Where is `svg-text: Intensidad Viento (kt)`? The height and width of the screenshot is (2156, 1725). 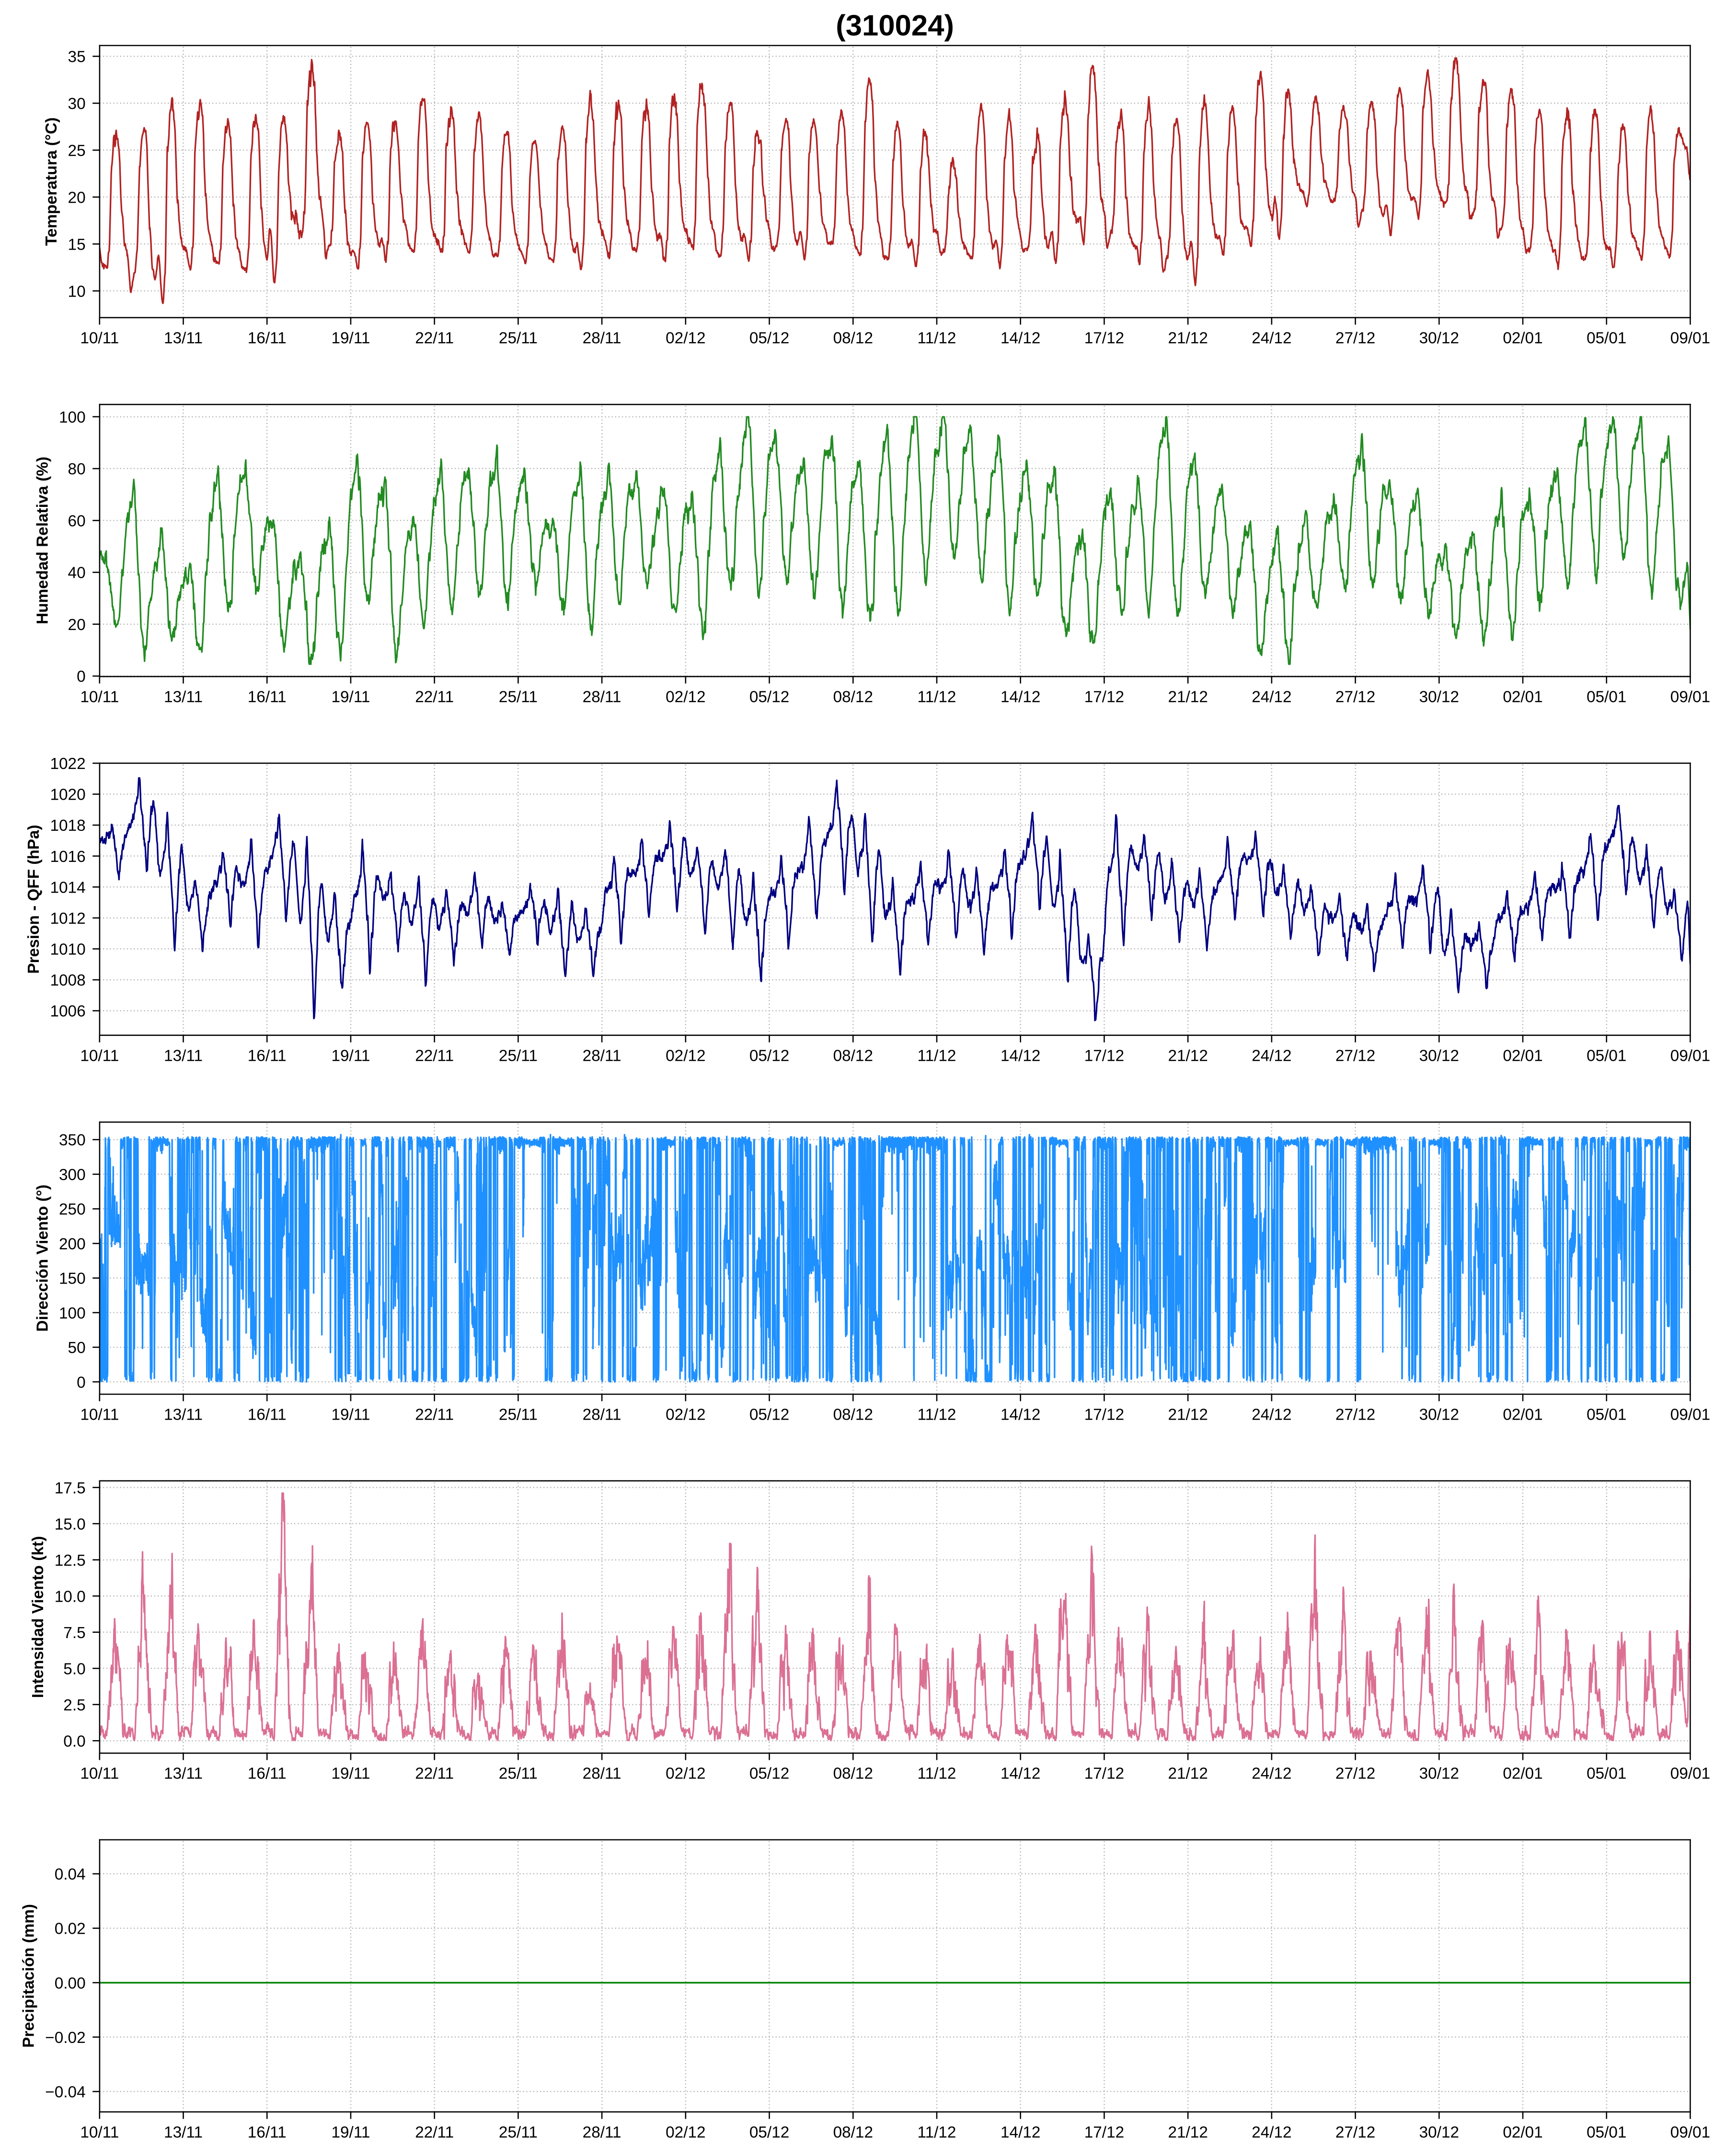
svg-text: Intensidad Viento (kt) is located at coordinates (38, 1617).